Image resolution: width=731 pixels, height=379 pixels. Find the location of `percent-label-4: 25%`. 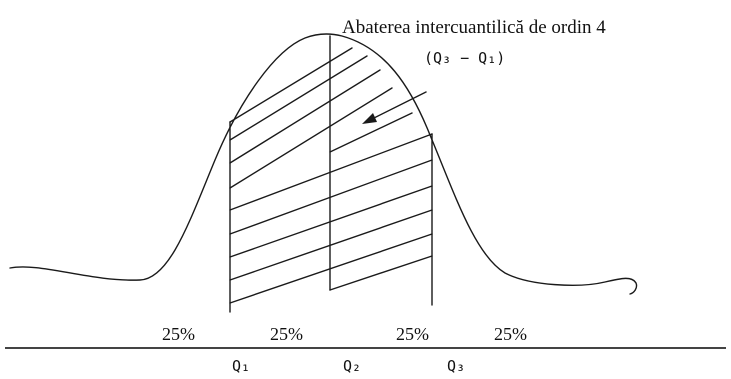

percent-label-4: 25% is located at coordinates (510, 334).